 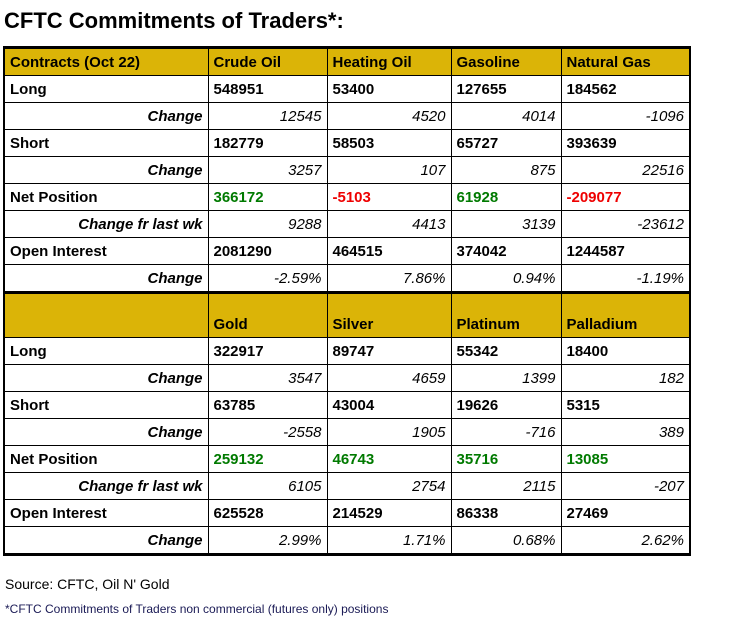 What do you see at coordinates (506, 540) in the screenshot?
I see `value-cell: 0.68%` at bounding box center [506, 540].